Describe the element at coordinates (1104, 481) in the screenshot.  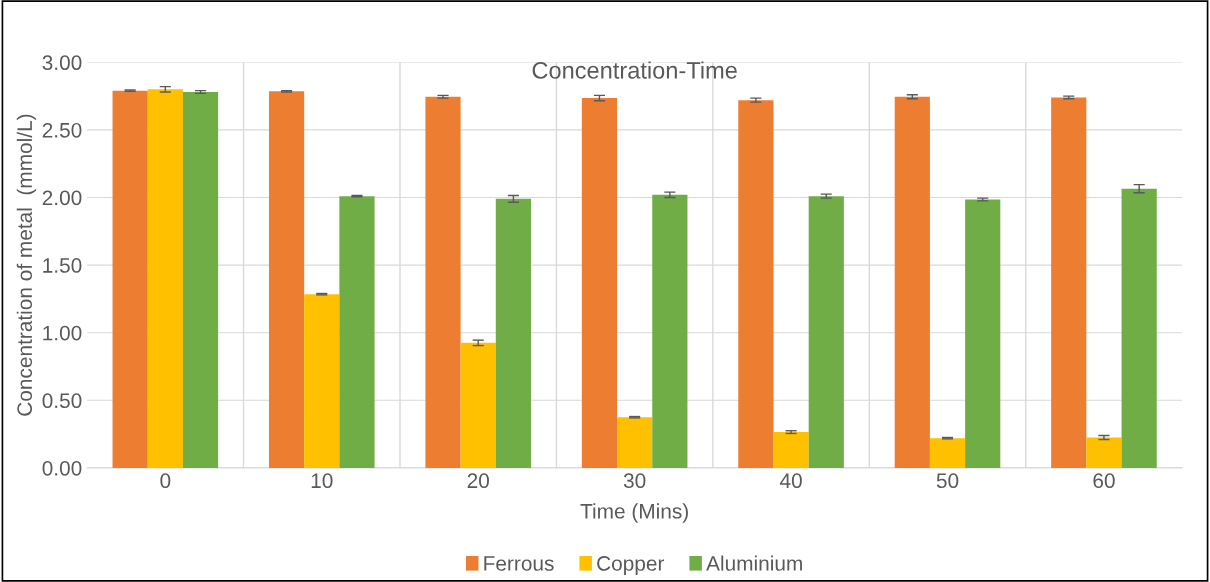
I see `x-tick-label: 60` at that location.